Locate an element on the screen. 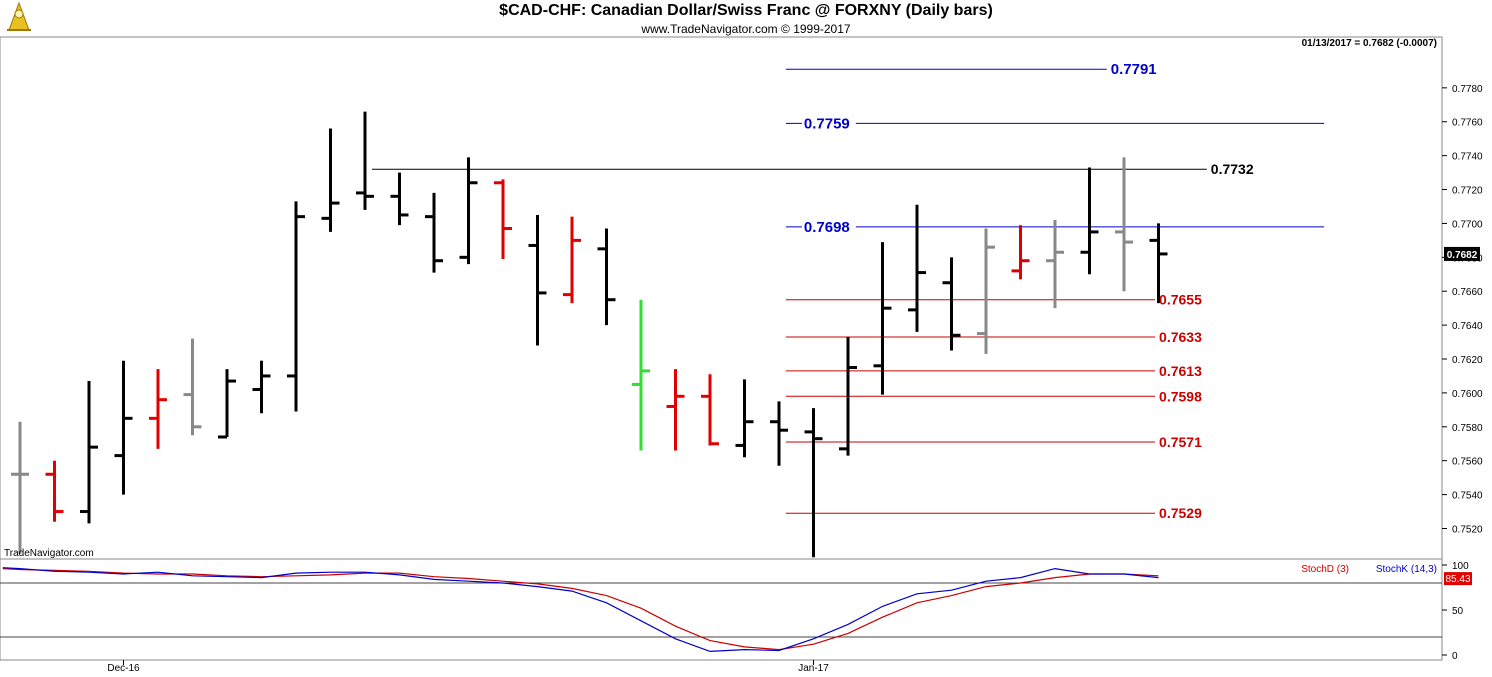 The image size is (1492, 677). level-label: 0.7759 is located at coordinates (827, 123).